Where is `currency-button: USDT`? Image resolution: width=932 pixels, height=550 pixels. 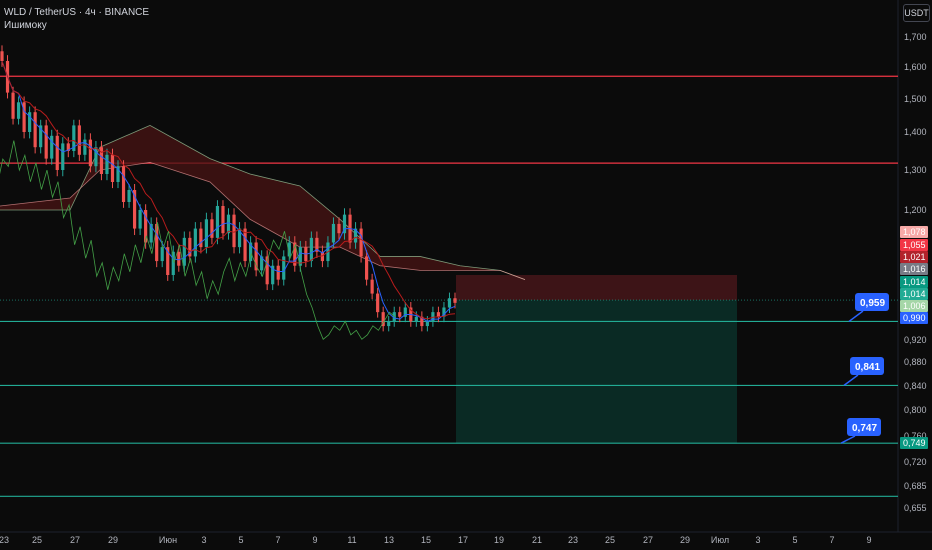 currency-button: USDT is located at coordinates (916, 13).